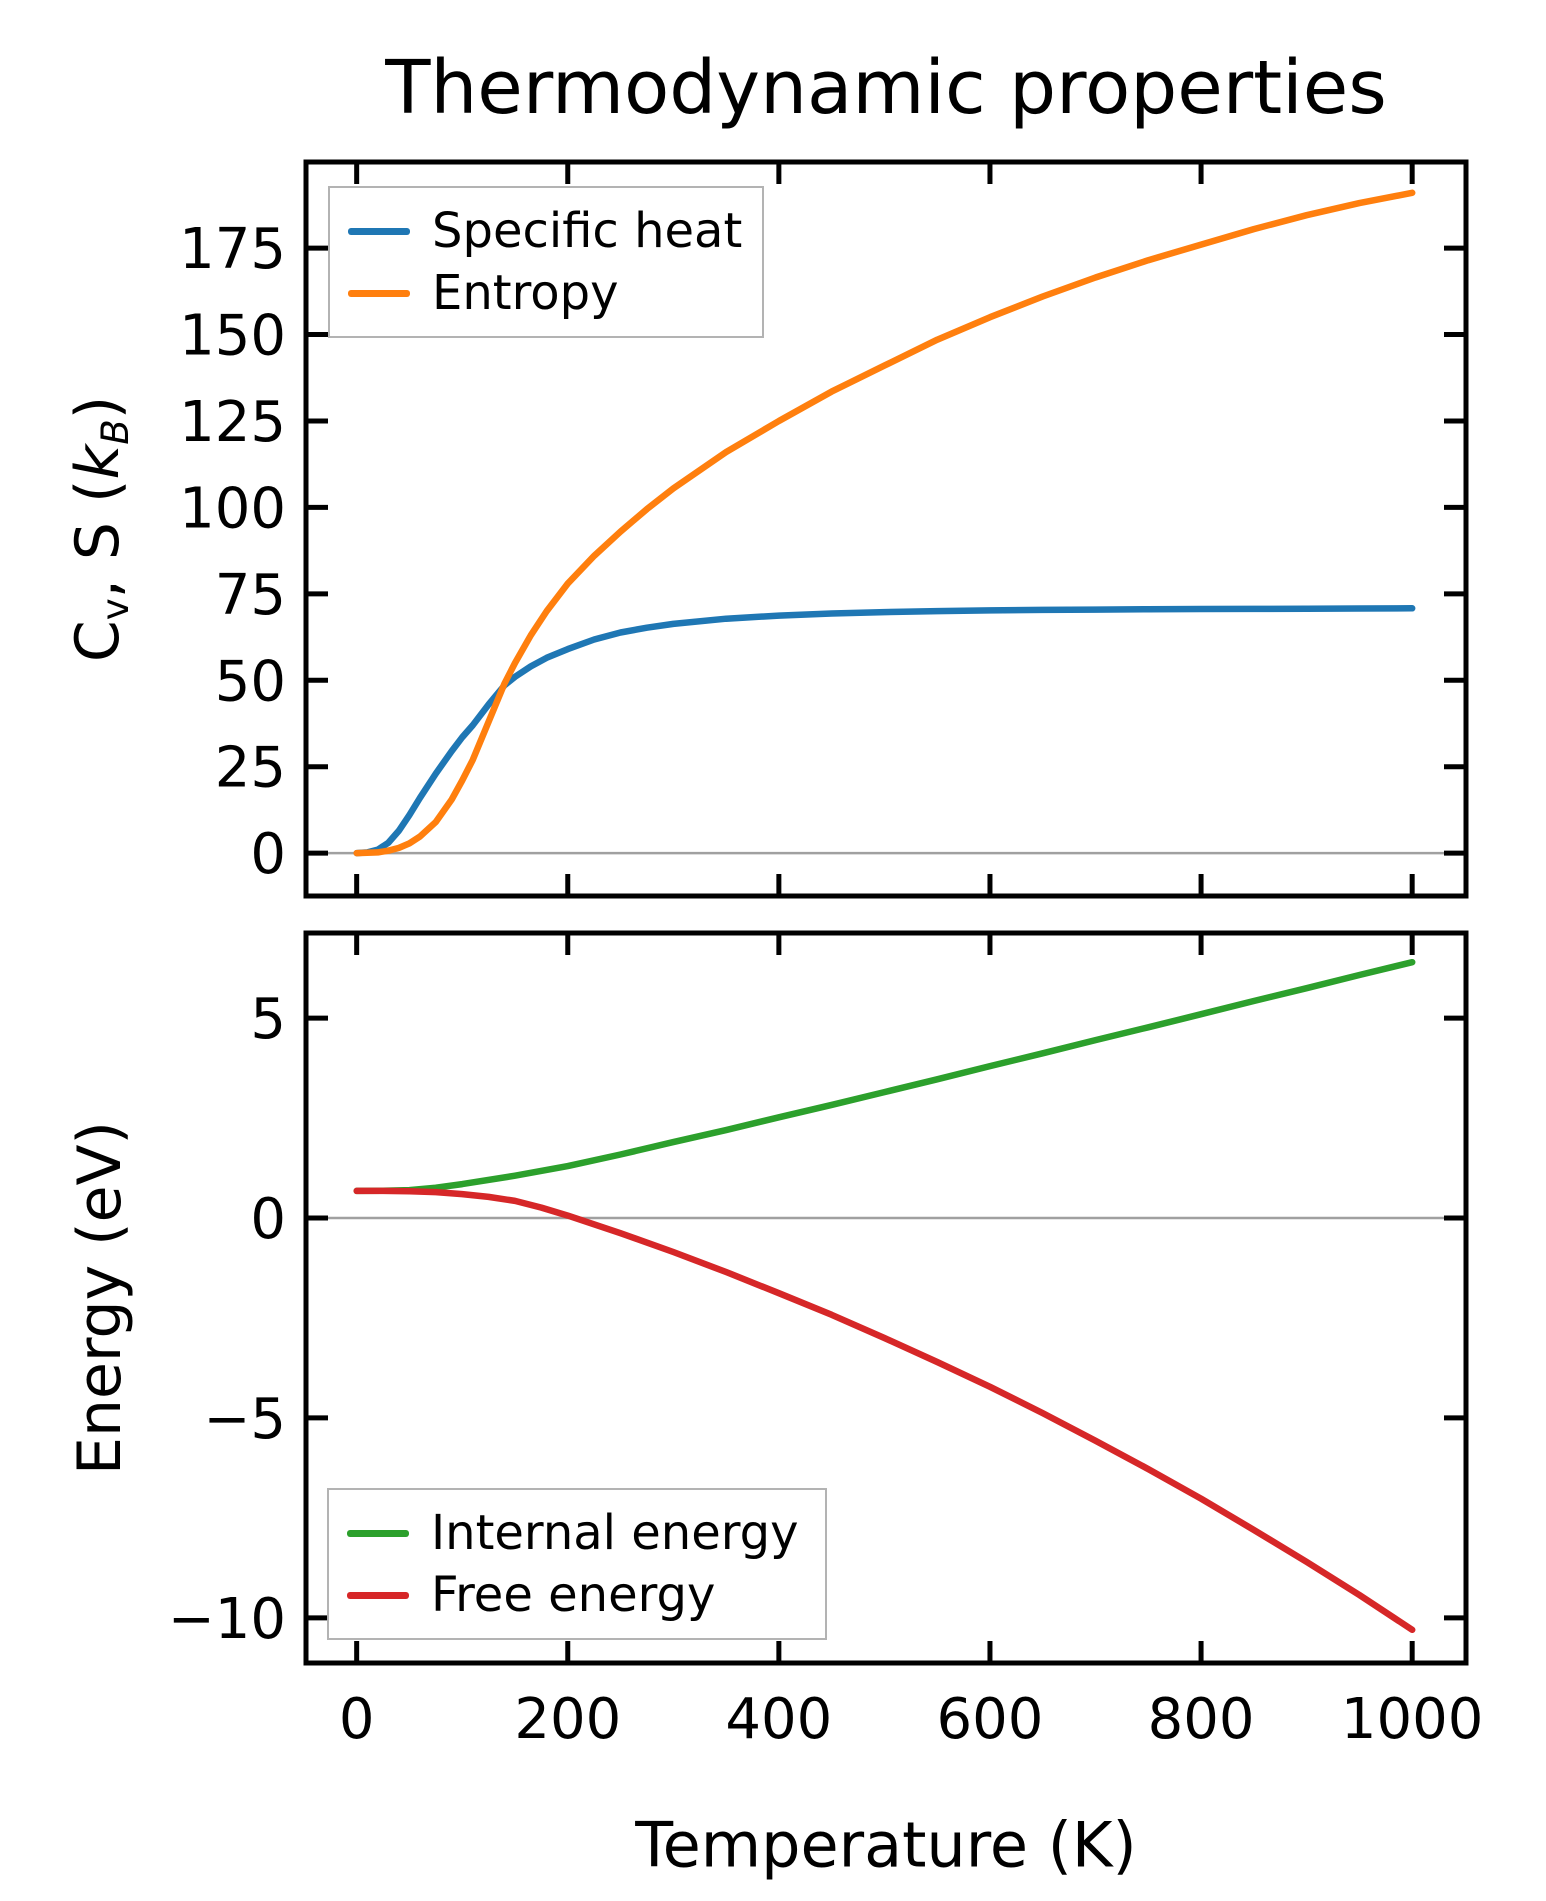 The width and height of the screenshot is (1546, 1901). What do you see at coordinates (97, 539) in the screenshot?
I see `y-axis-label-part: , S (` at bounding box center [97, 539].